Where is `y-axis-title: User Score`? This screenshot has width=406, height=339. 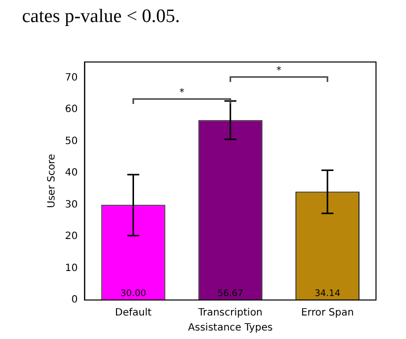 y-axis-title: User Score is located at coordinates (52, 181).